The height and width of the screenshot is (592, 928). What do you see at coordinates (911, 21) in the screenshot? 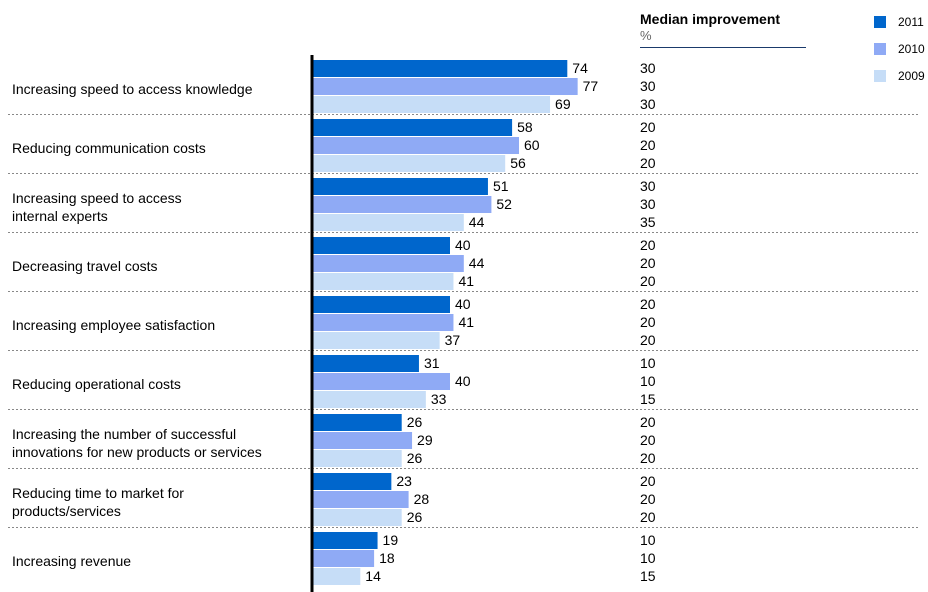
I see `legend-label-2011: 2011` at bounding box center [911, 21].